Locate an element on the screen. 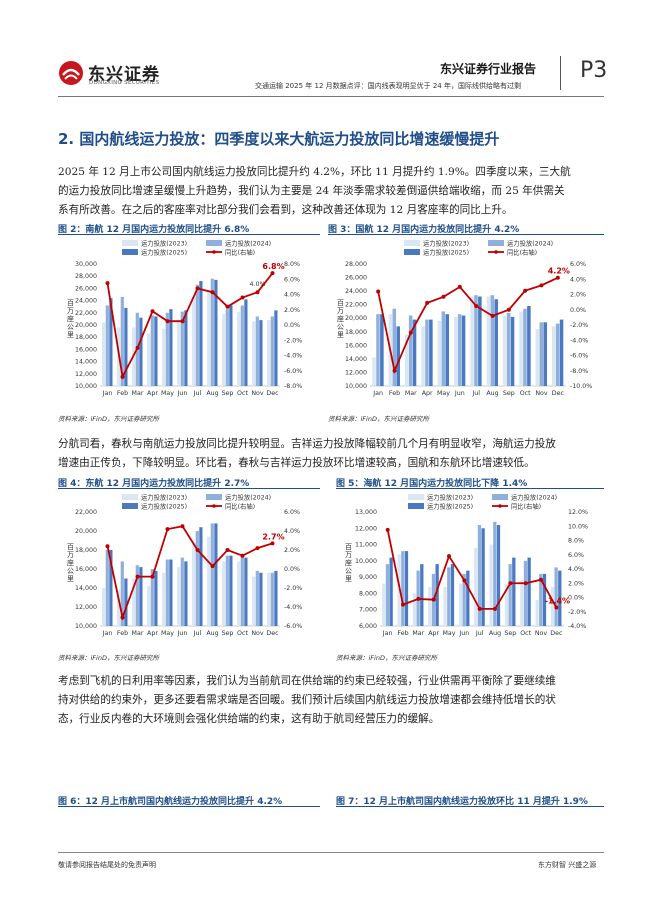 This screenshot has height=898, width=662. fig2-title-rule is located at coordinates (189, 234).